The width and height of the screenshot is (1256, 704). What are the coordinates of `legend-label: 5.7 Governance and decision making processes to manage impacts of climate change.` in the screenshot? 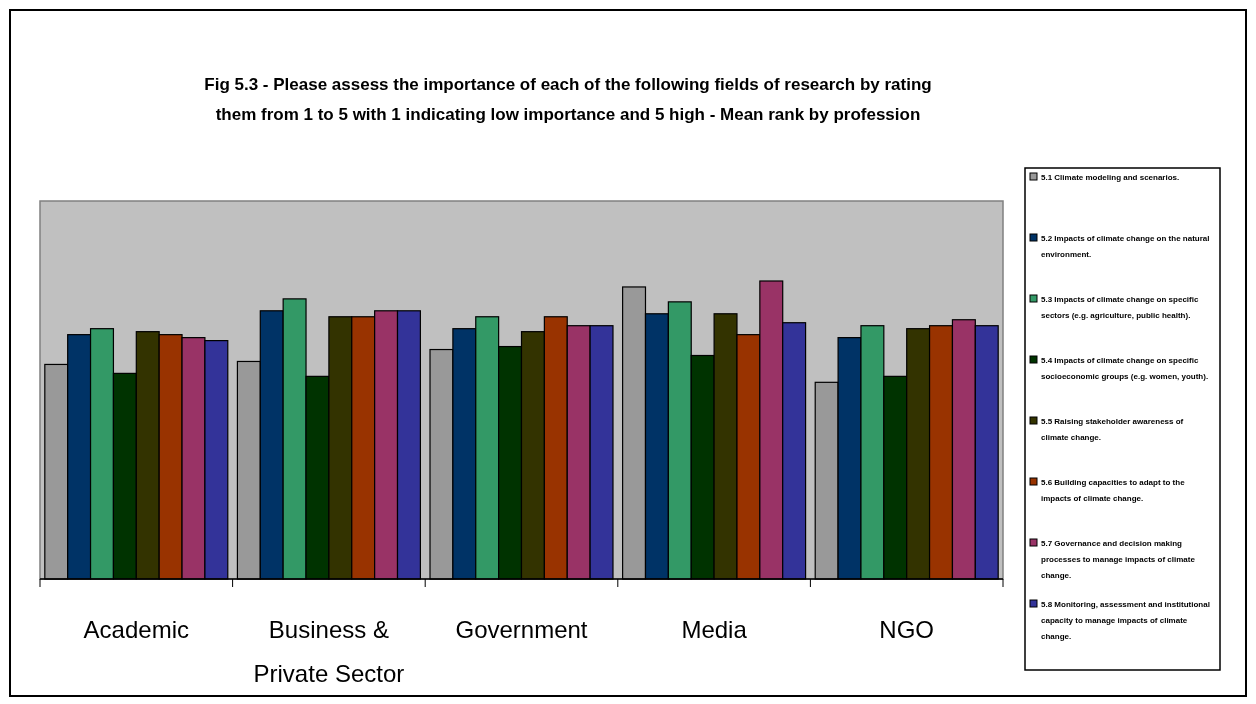 It's located at (1118, 559).